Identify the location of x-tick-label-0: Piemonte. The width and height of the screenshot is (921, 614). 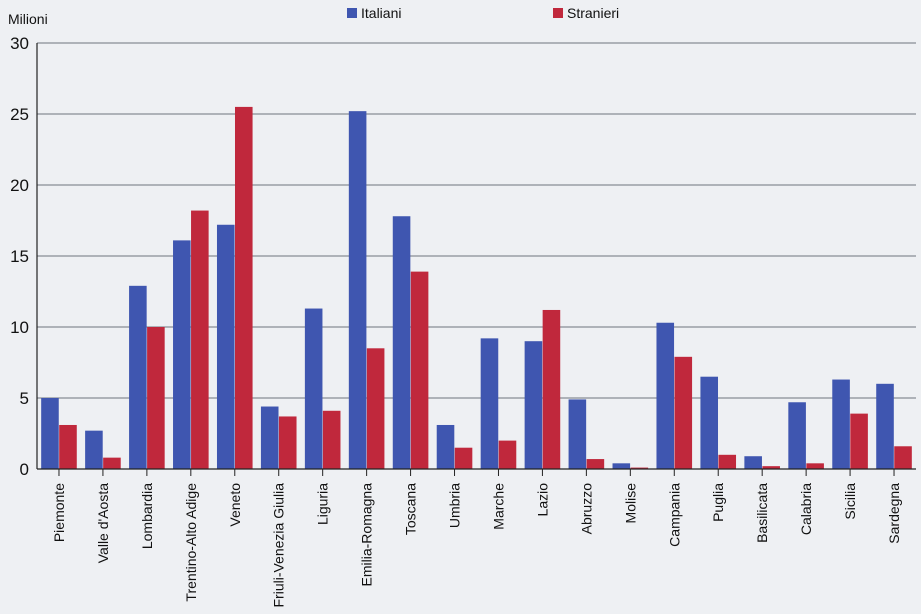
(59, 512).